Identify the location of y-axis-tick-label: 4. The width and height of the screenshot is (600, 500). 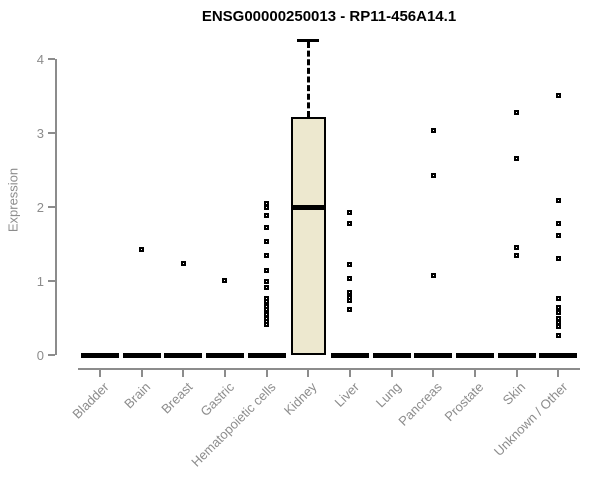
(40, 59).